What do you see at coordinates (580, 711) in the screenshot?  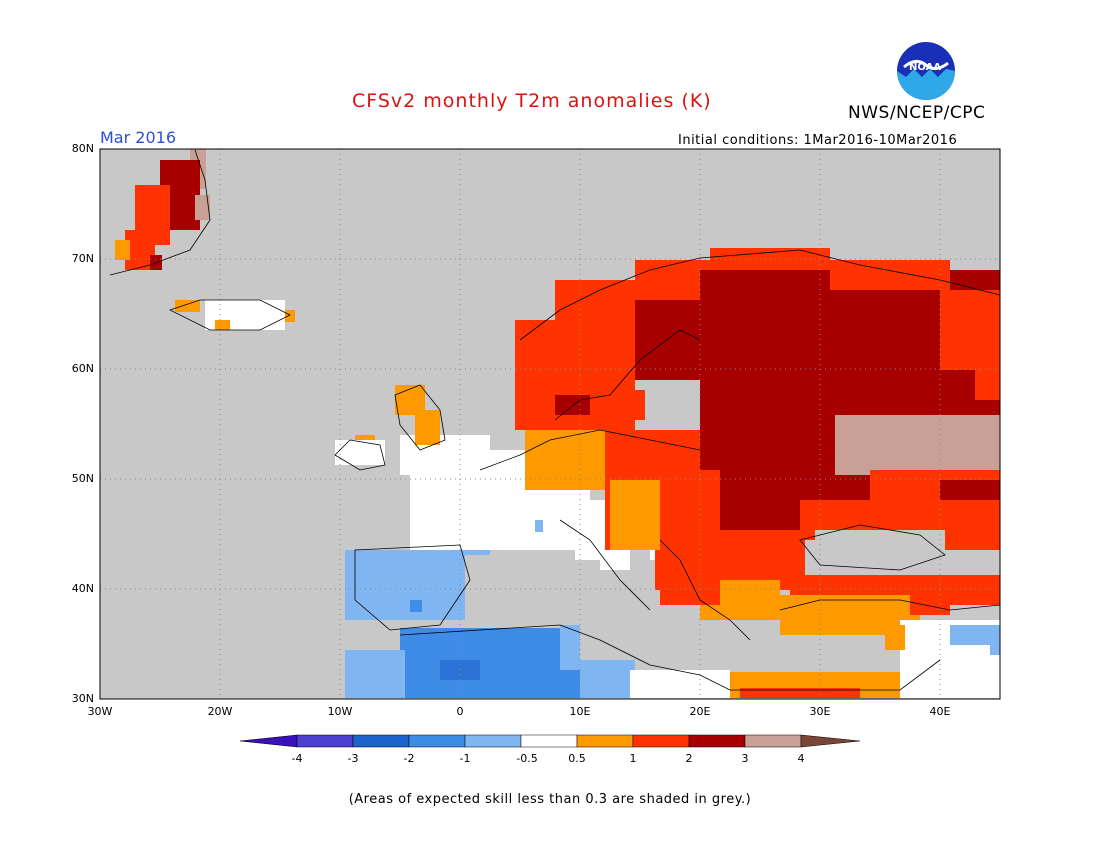 I see `lon-label: 10E` at bounding box center [580, 711].